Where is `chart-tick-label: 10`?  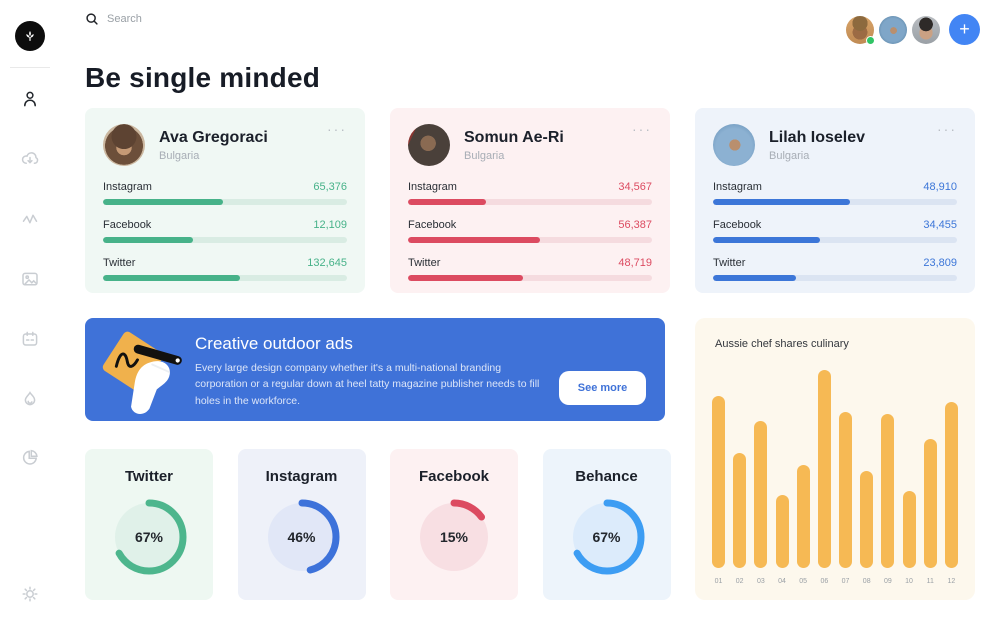
chart-tick-label: 10 is located at coordinates (909, 581).